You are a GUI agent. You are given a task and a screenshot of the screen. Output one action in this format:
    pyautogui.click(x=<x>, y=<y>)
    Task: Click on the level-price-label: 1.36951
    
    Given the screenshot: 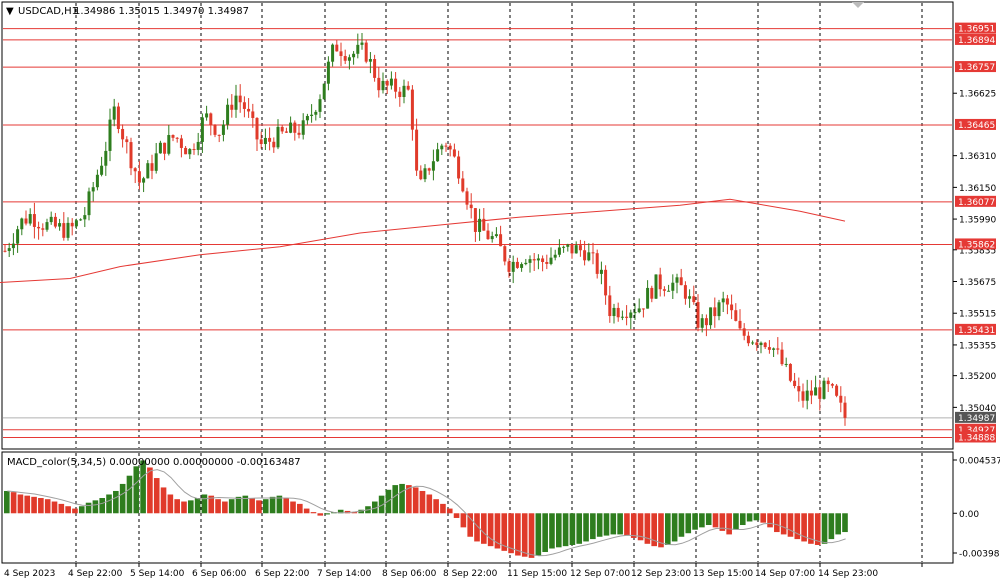 What is the action you would take?
    pyautogui.click(x=975, y=28)
    